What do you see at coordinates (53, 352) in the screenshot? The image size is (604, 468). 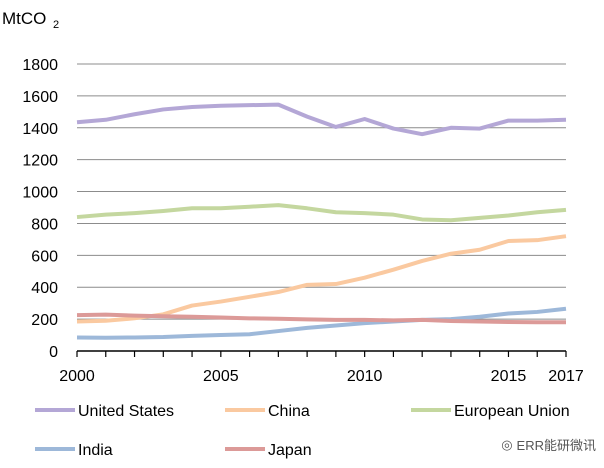 I see `y-tick-label: 0` at bounding box center [53, 352].